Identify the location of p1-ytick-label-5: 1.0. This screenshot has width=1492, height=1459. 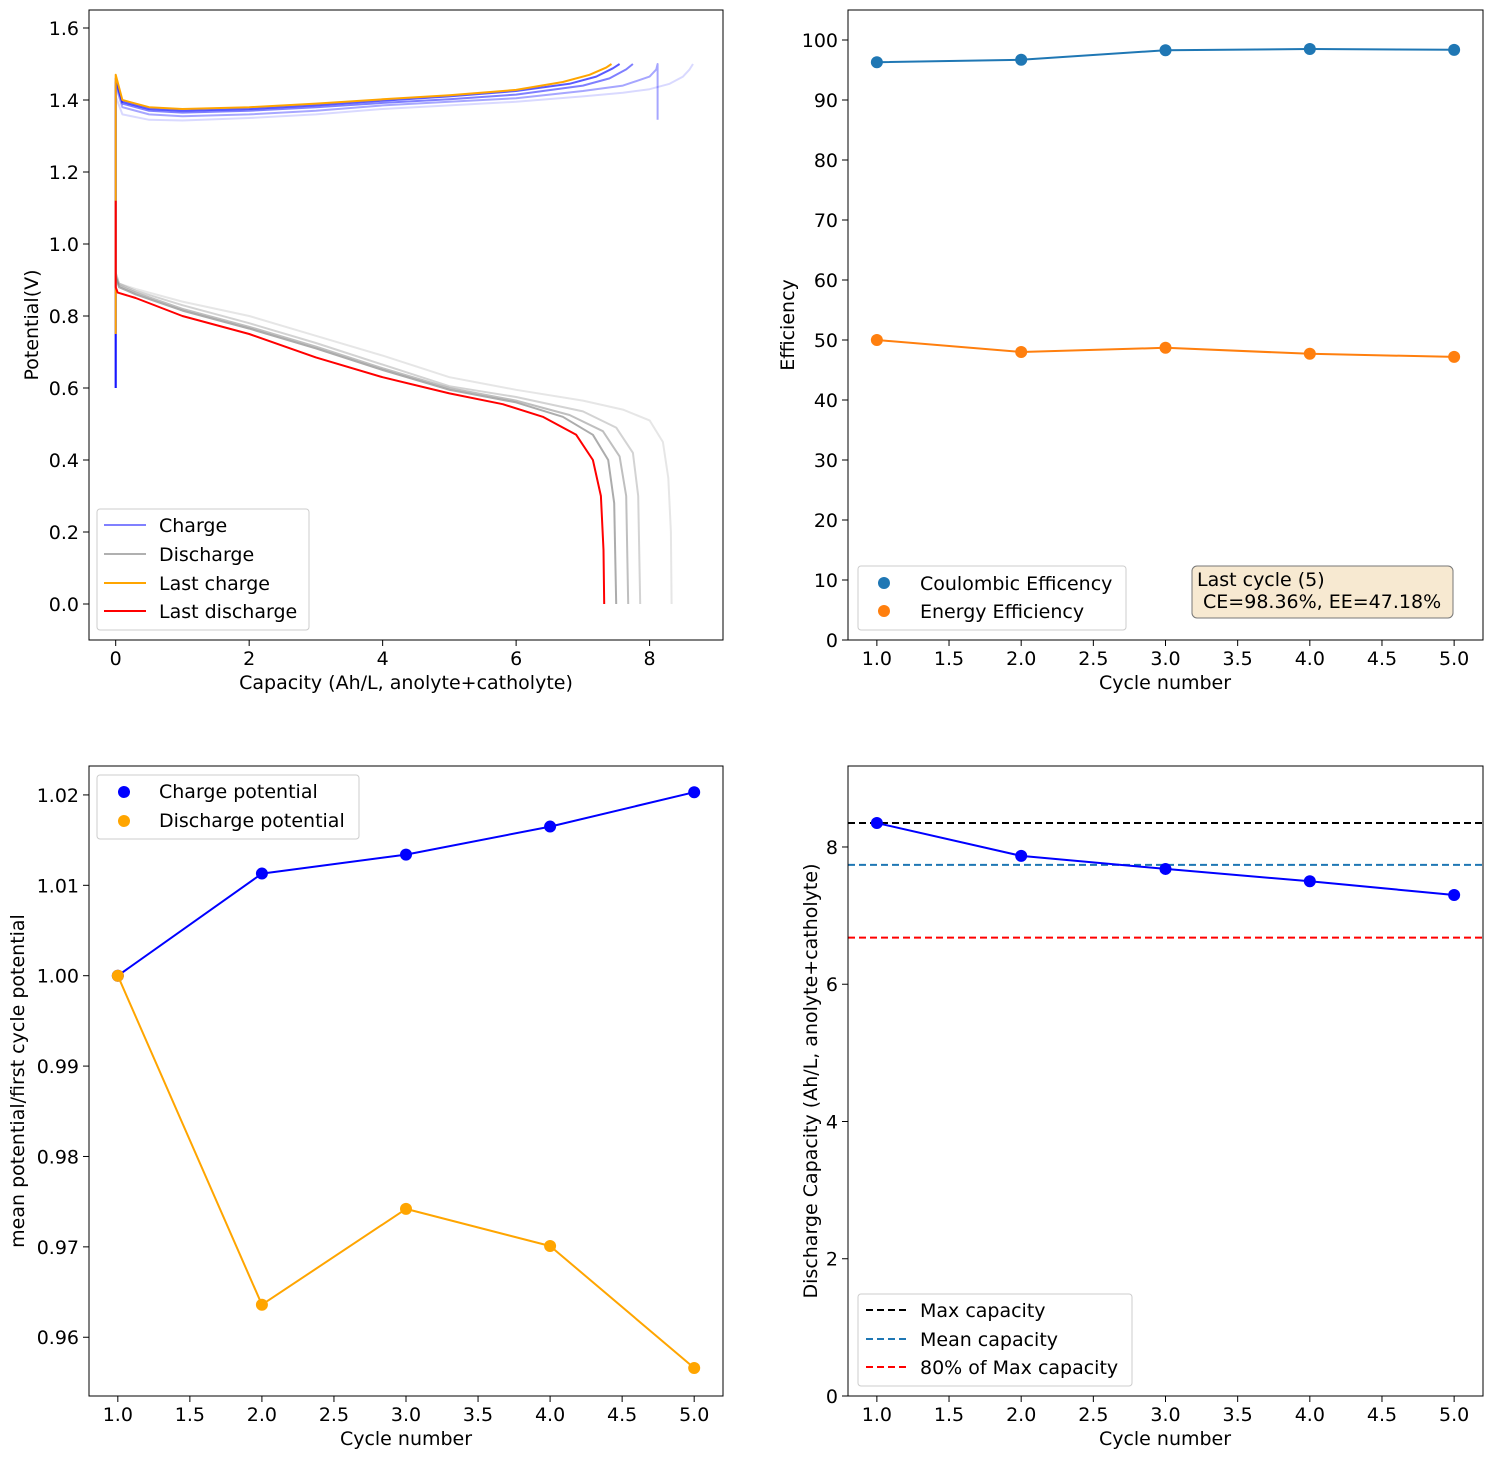
(64, 245).